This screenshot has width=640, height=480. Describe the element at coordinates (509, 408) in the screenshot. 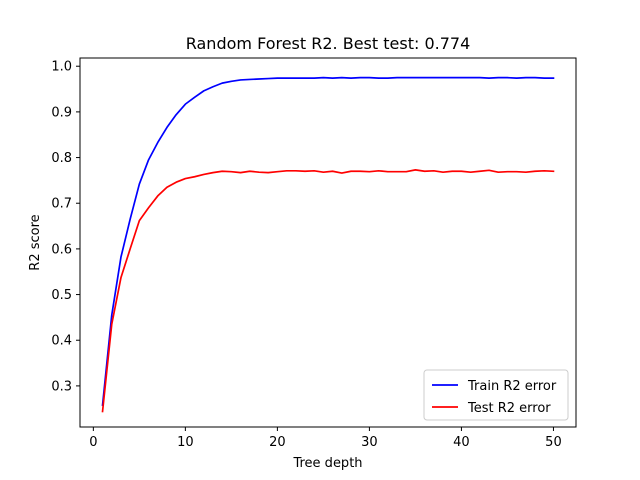

I see `legend-label-test: Test R2 error` at that location.